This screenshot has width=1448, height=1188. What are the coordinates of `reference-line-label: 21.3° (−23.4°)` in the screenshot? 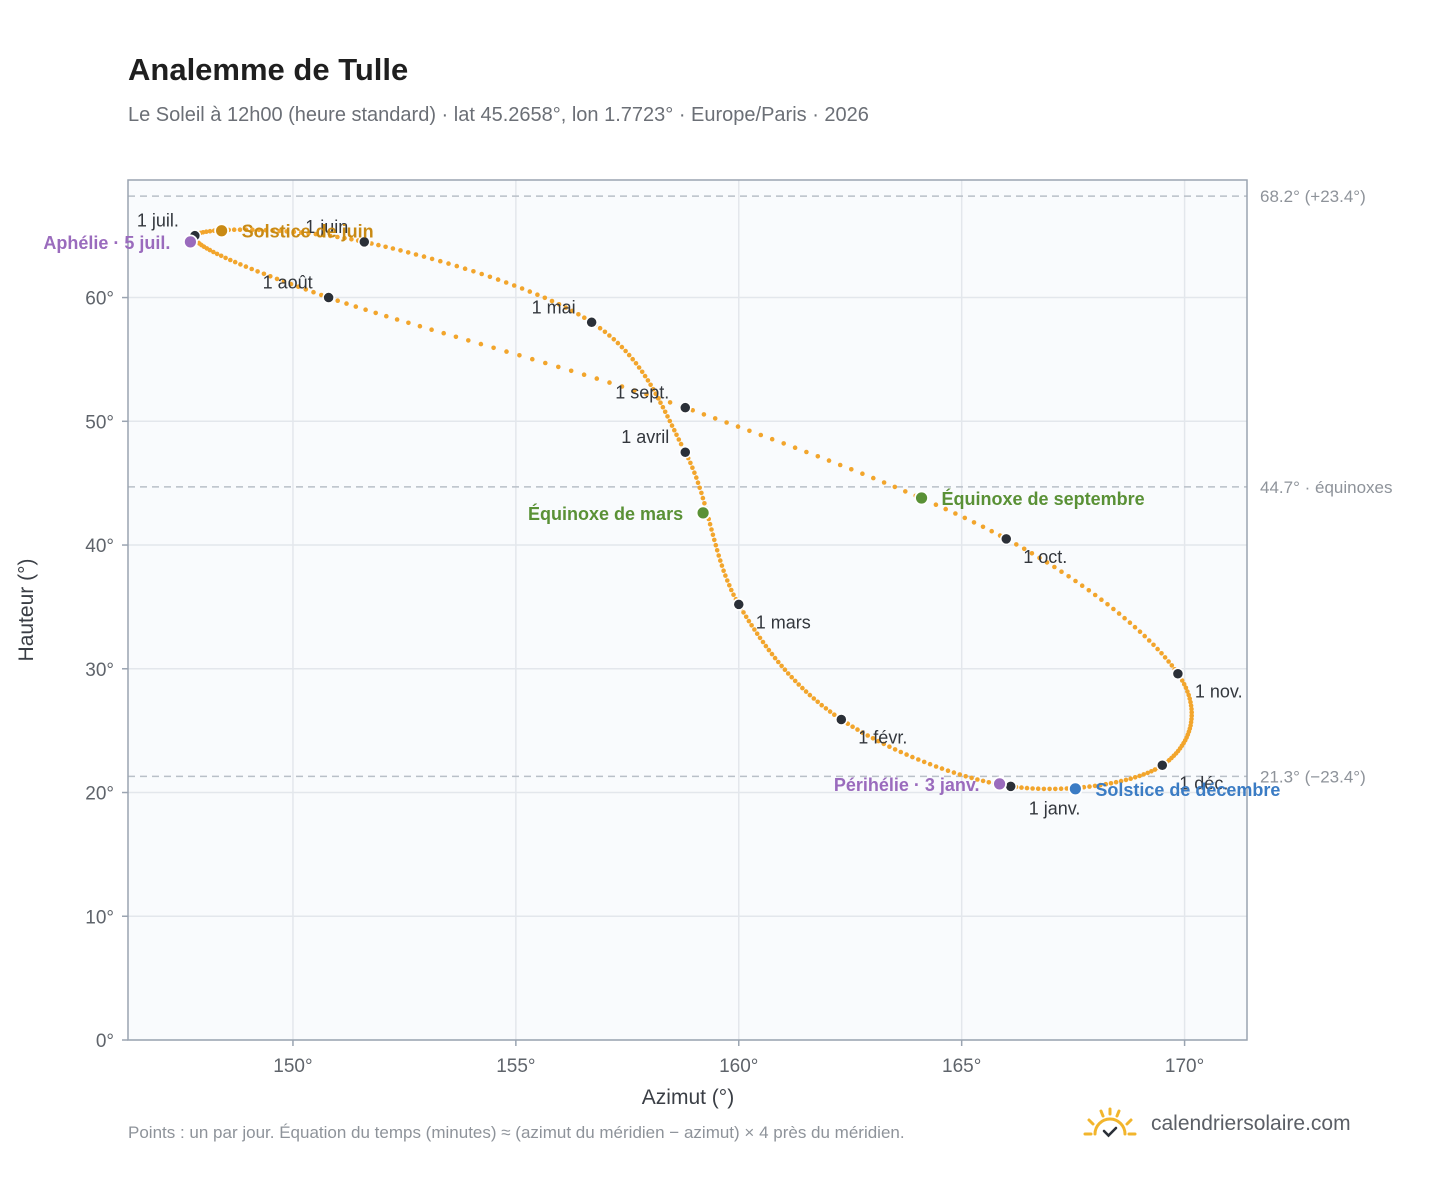 It's located at (1313, 776).